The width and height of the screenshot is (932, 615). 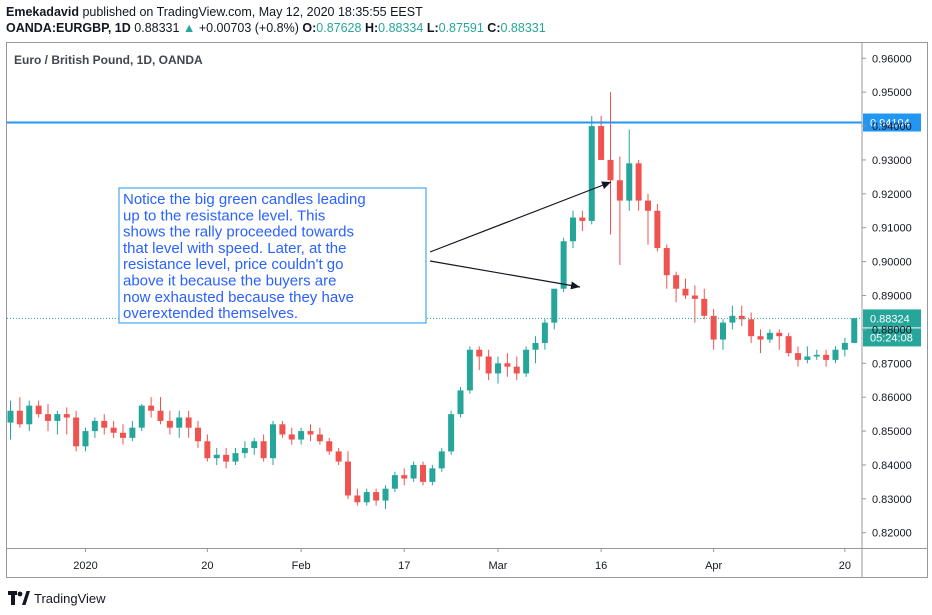 What do you see at coordinates (42, 12) in the screenshot?
I see `publisher-name: Emekadavid` at bounding box center [42, 12].